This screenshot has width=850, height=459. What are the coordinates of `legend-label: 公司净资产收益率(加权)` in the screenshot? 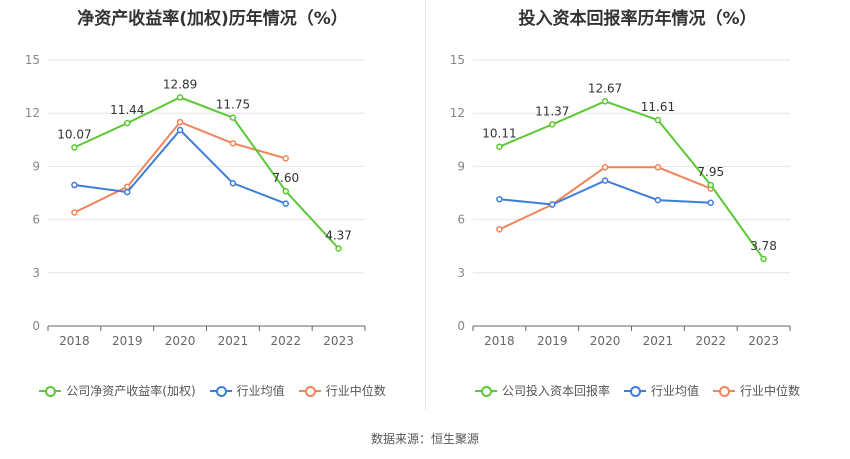 It's located at (131, 391).